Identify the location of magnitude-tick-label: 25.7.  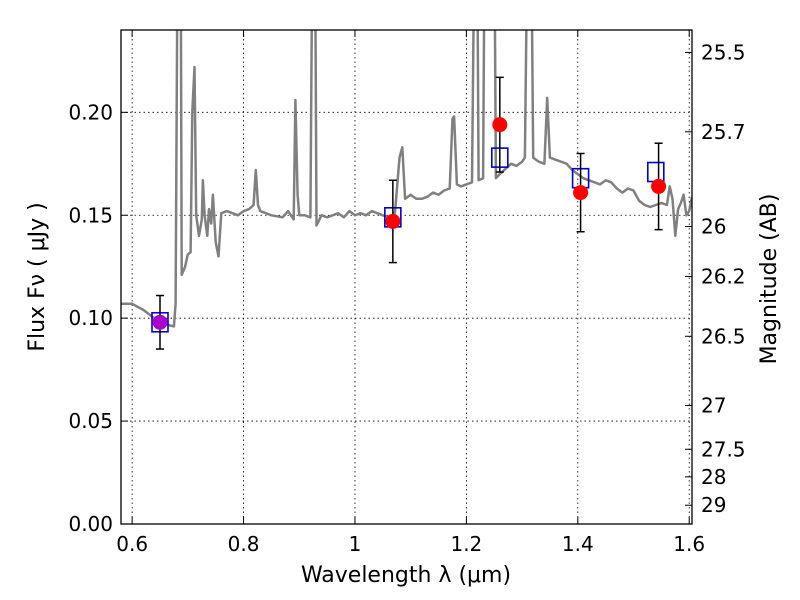
(723, 132).